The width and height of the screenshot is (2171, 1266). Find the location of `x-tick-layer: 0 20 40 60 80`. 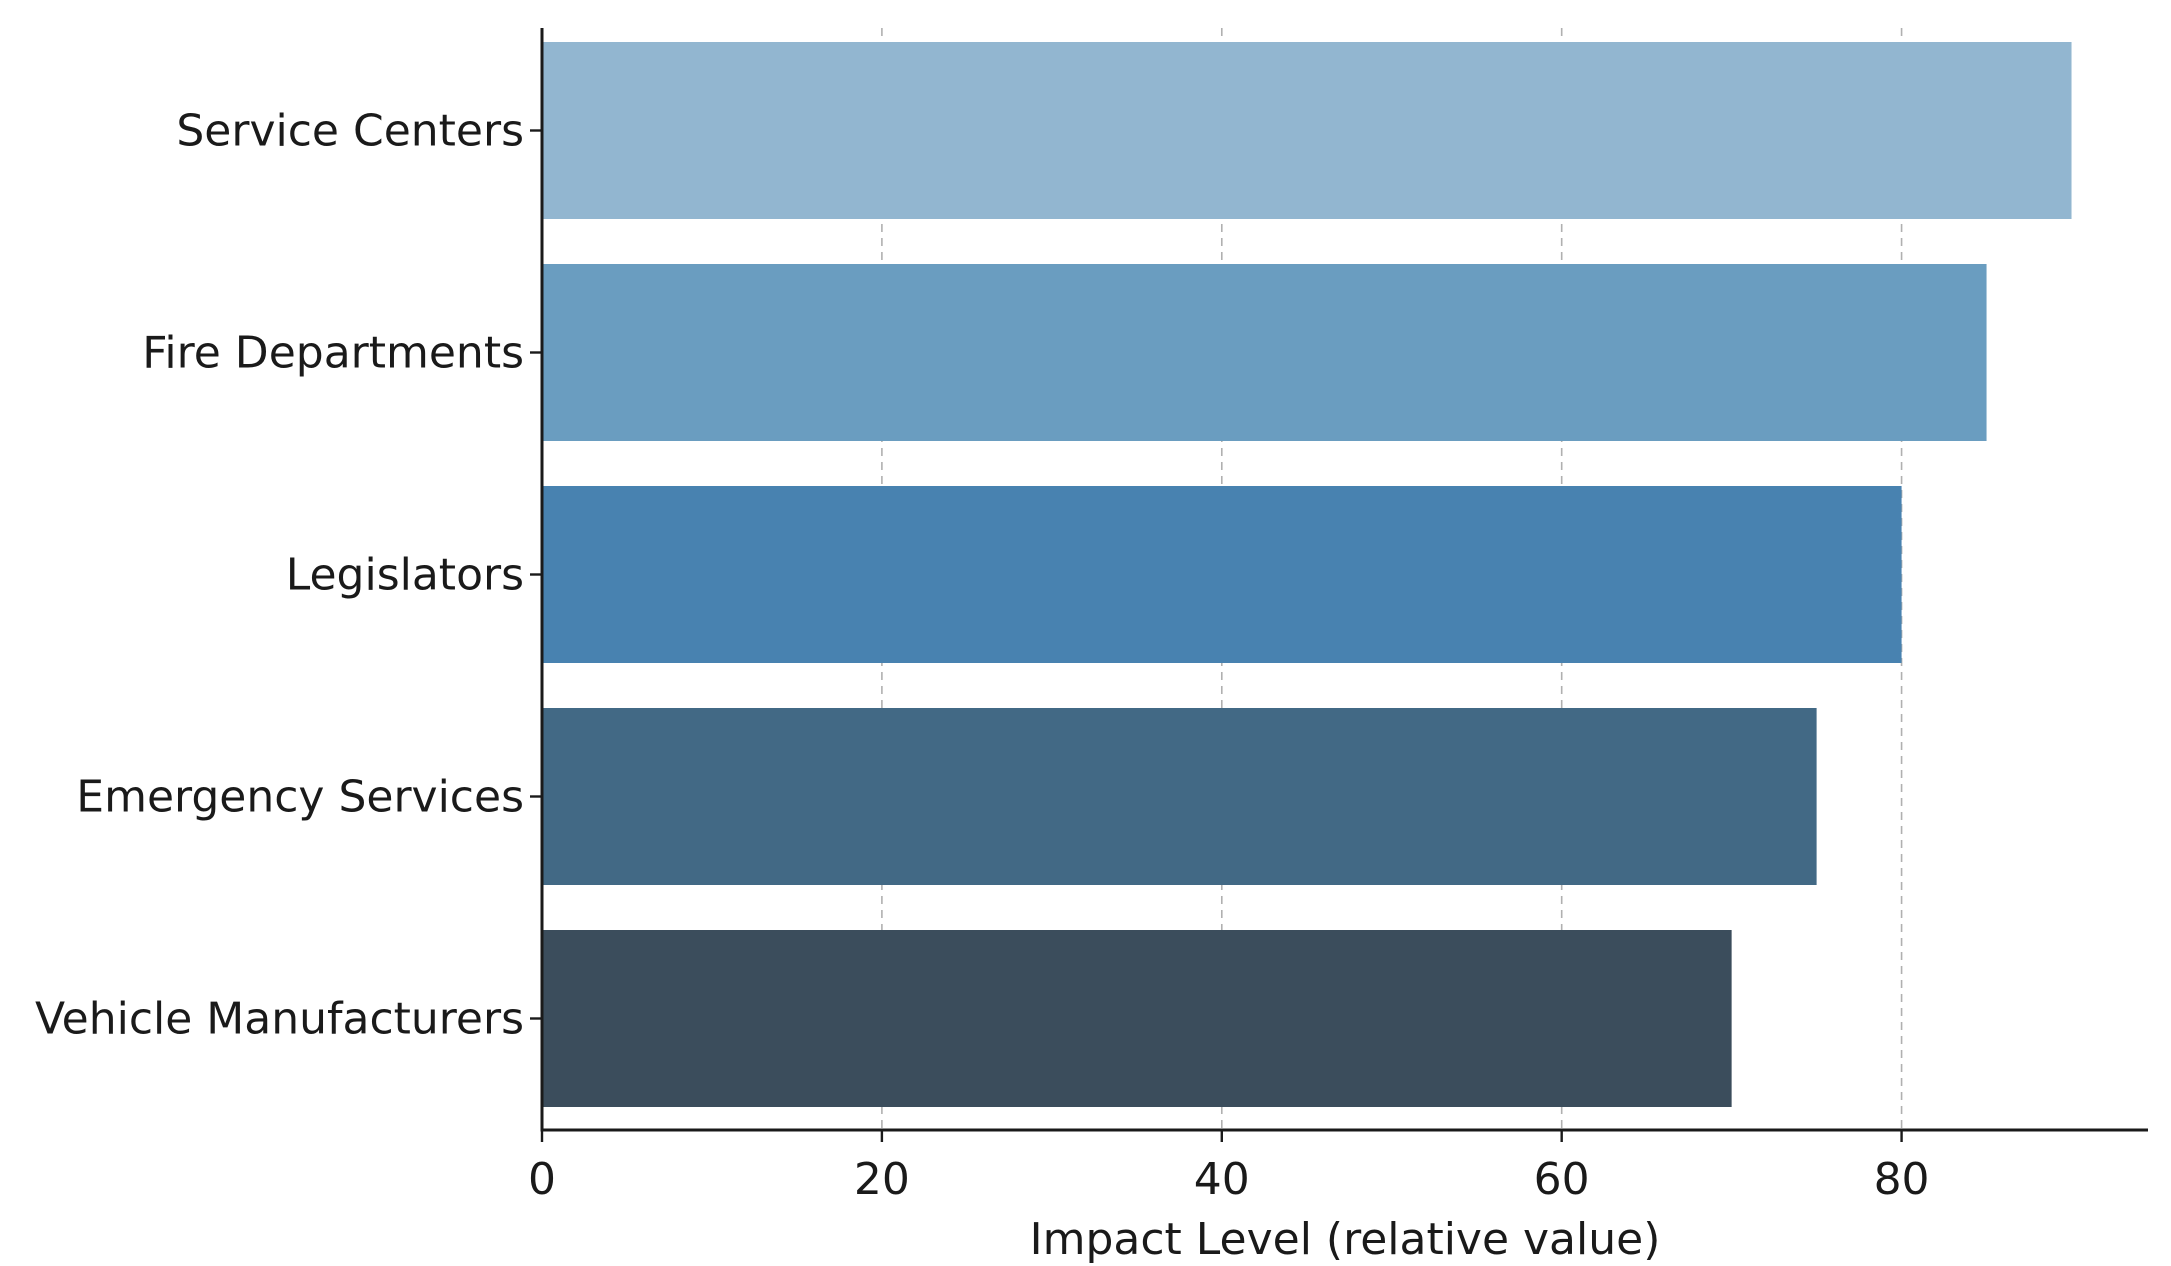

x-tick-layer: 0 20 40 60 80 is located at coordinates (1229, 1167).